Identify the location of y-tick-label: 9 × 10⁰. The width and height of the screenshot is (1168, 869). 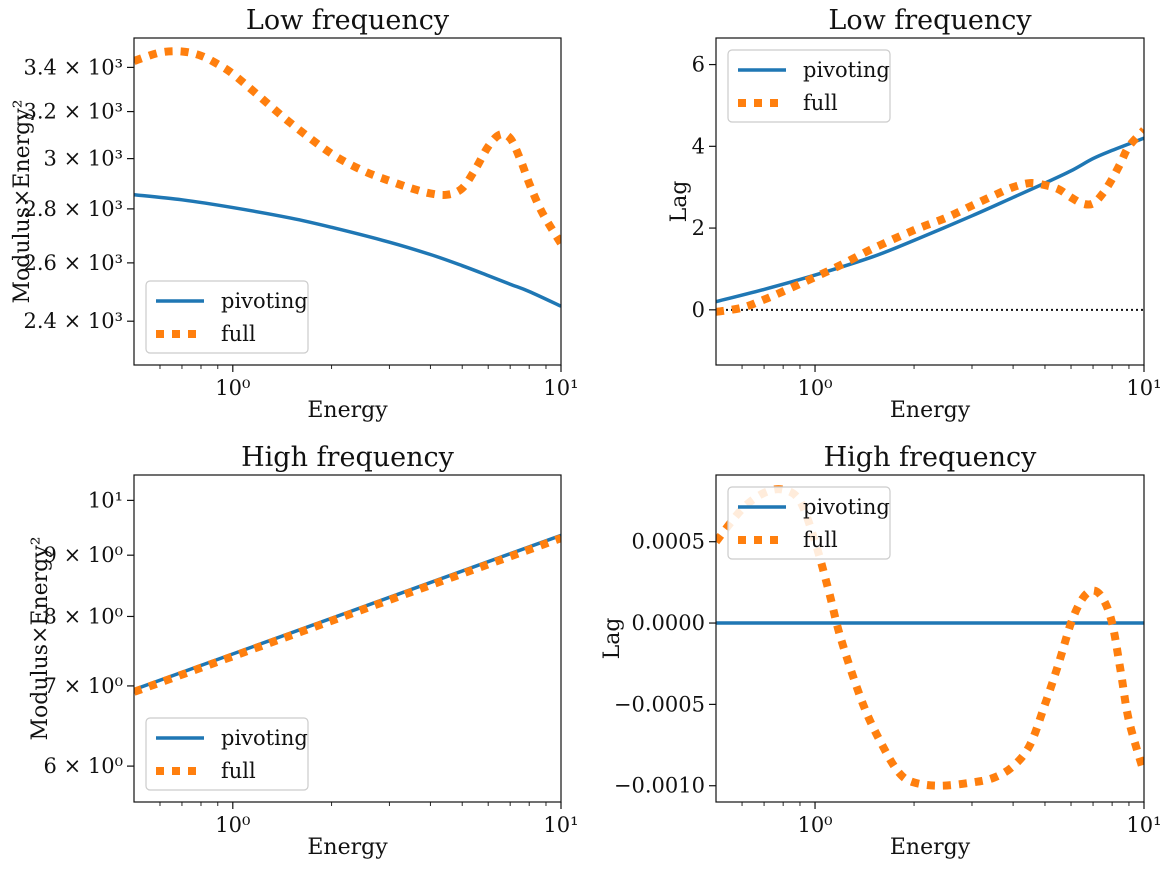
(83, 555).